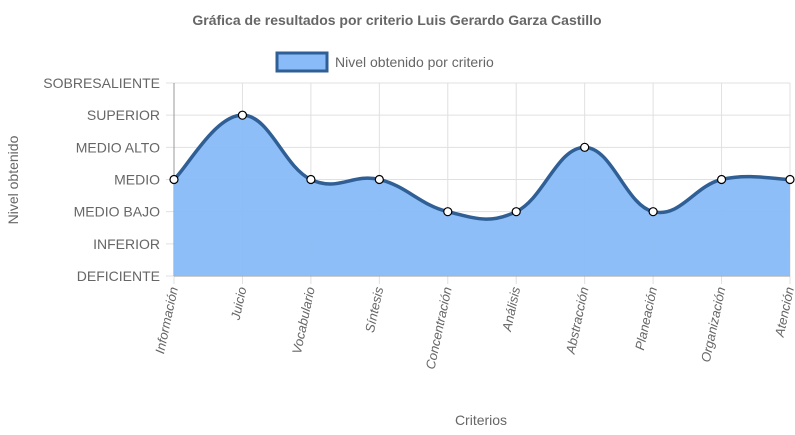  Describe the element at coordinates (783, 313) in the screenshot. I see `x-tick-label: Atención` at that location.